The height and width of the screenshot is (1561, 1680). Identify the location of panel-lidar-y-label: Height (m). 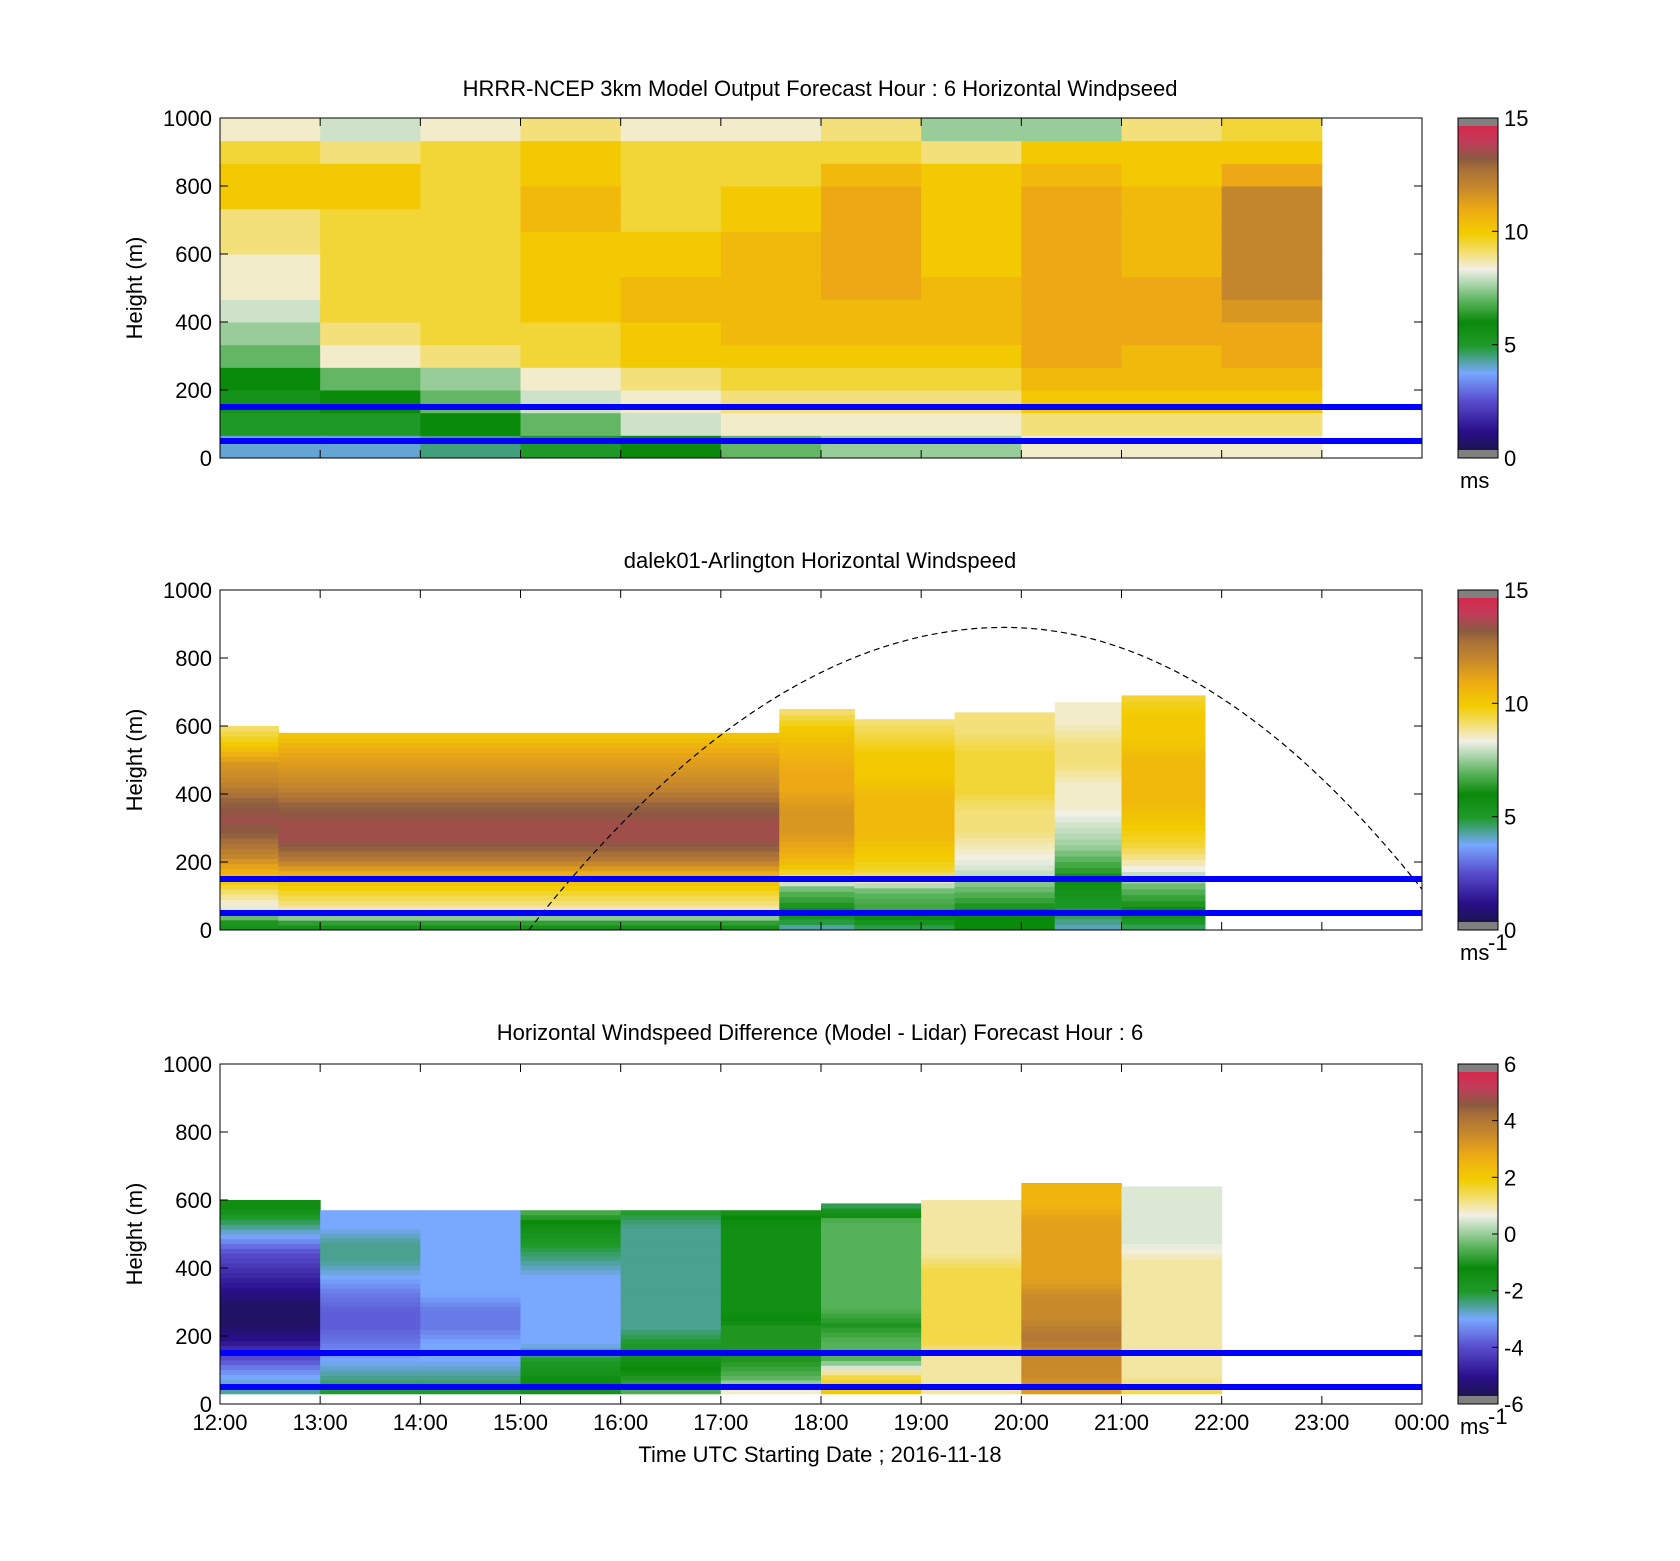
(134, 760).